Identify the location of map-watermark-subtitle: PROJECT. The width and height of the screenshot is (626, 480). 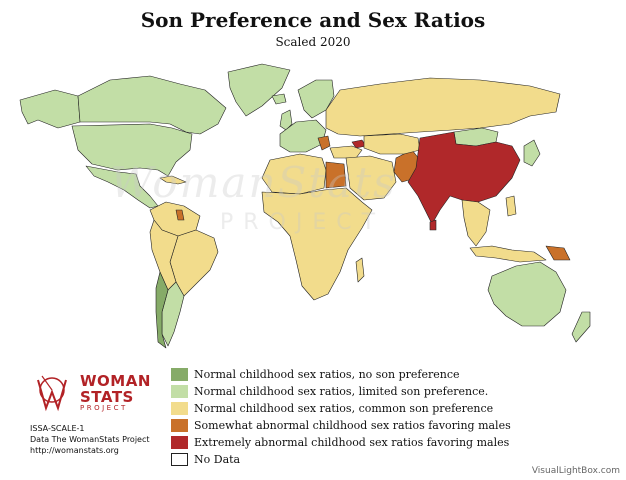
(303, 222).